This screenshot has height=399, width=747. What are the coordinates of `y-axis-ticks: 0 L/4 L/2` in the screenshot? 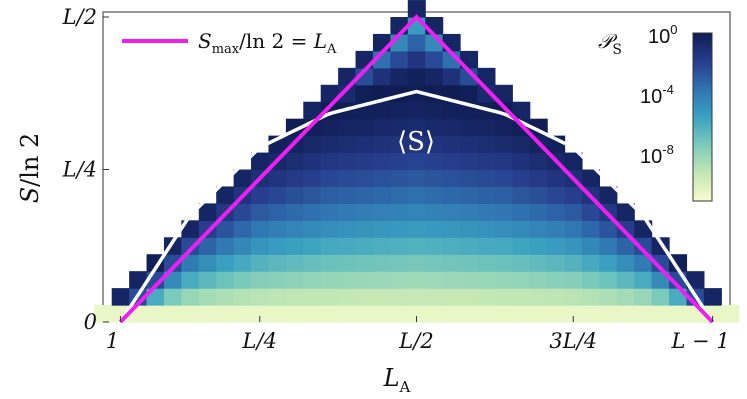 It's located at (85, 169).